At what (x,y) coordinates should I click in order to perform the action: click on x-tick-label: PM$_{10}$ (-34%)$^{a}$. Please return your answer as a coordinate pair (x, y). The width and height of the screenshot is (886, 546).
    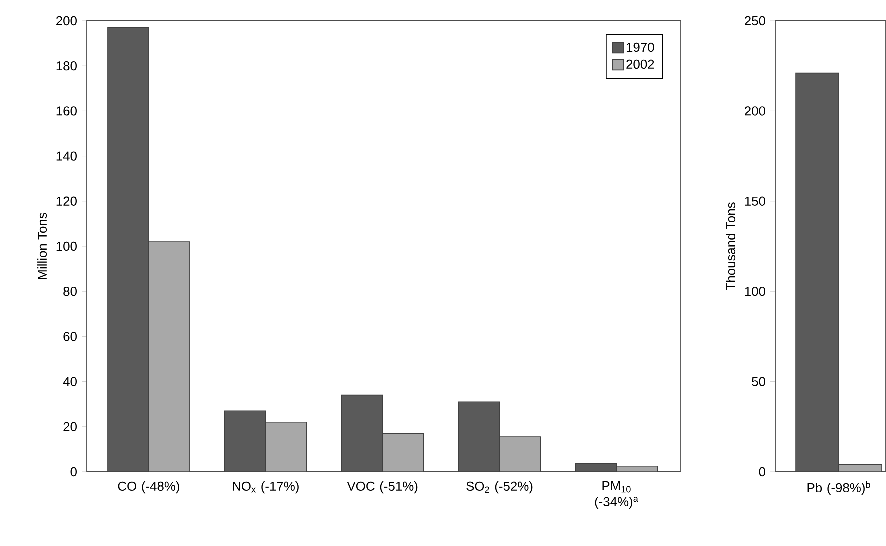
    Looking at the image, I should click on (616, 496).